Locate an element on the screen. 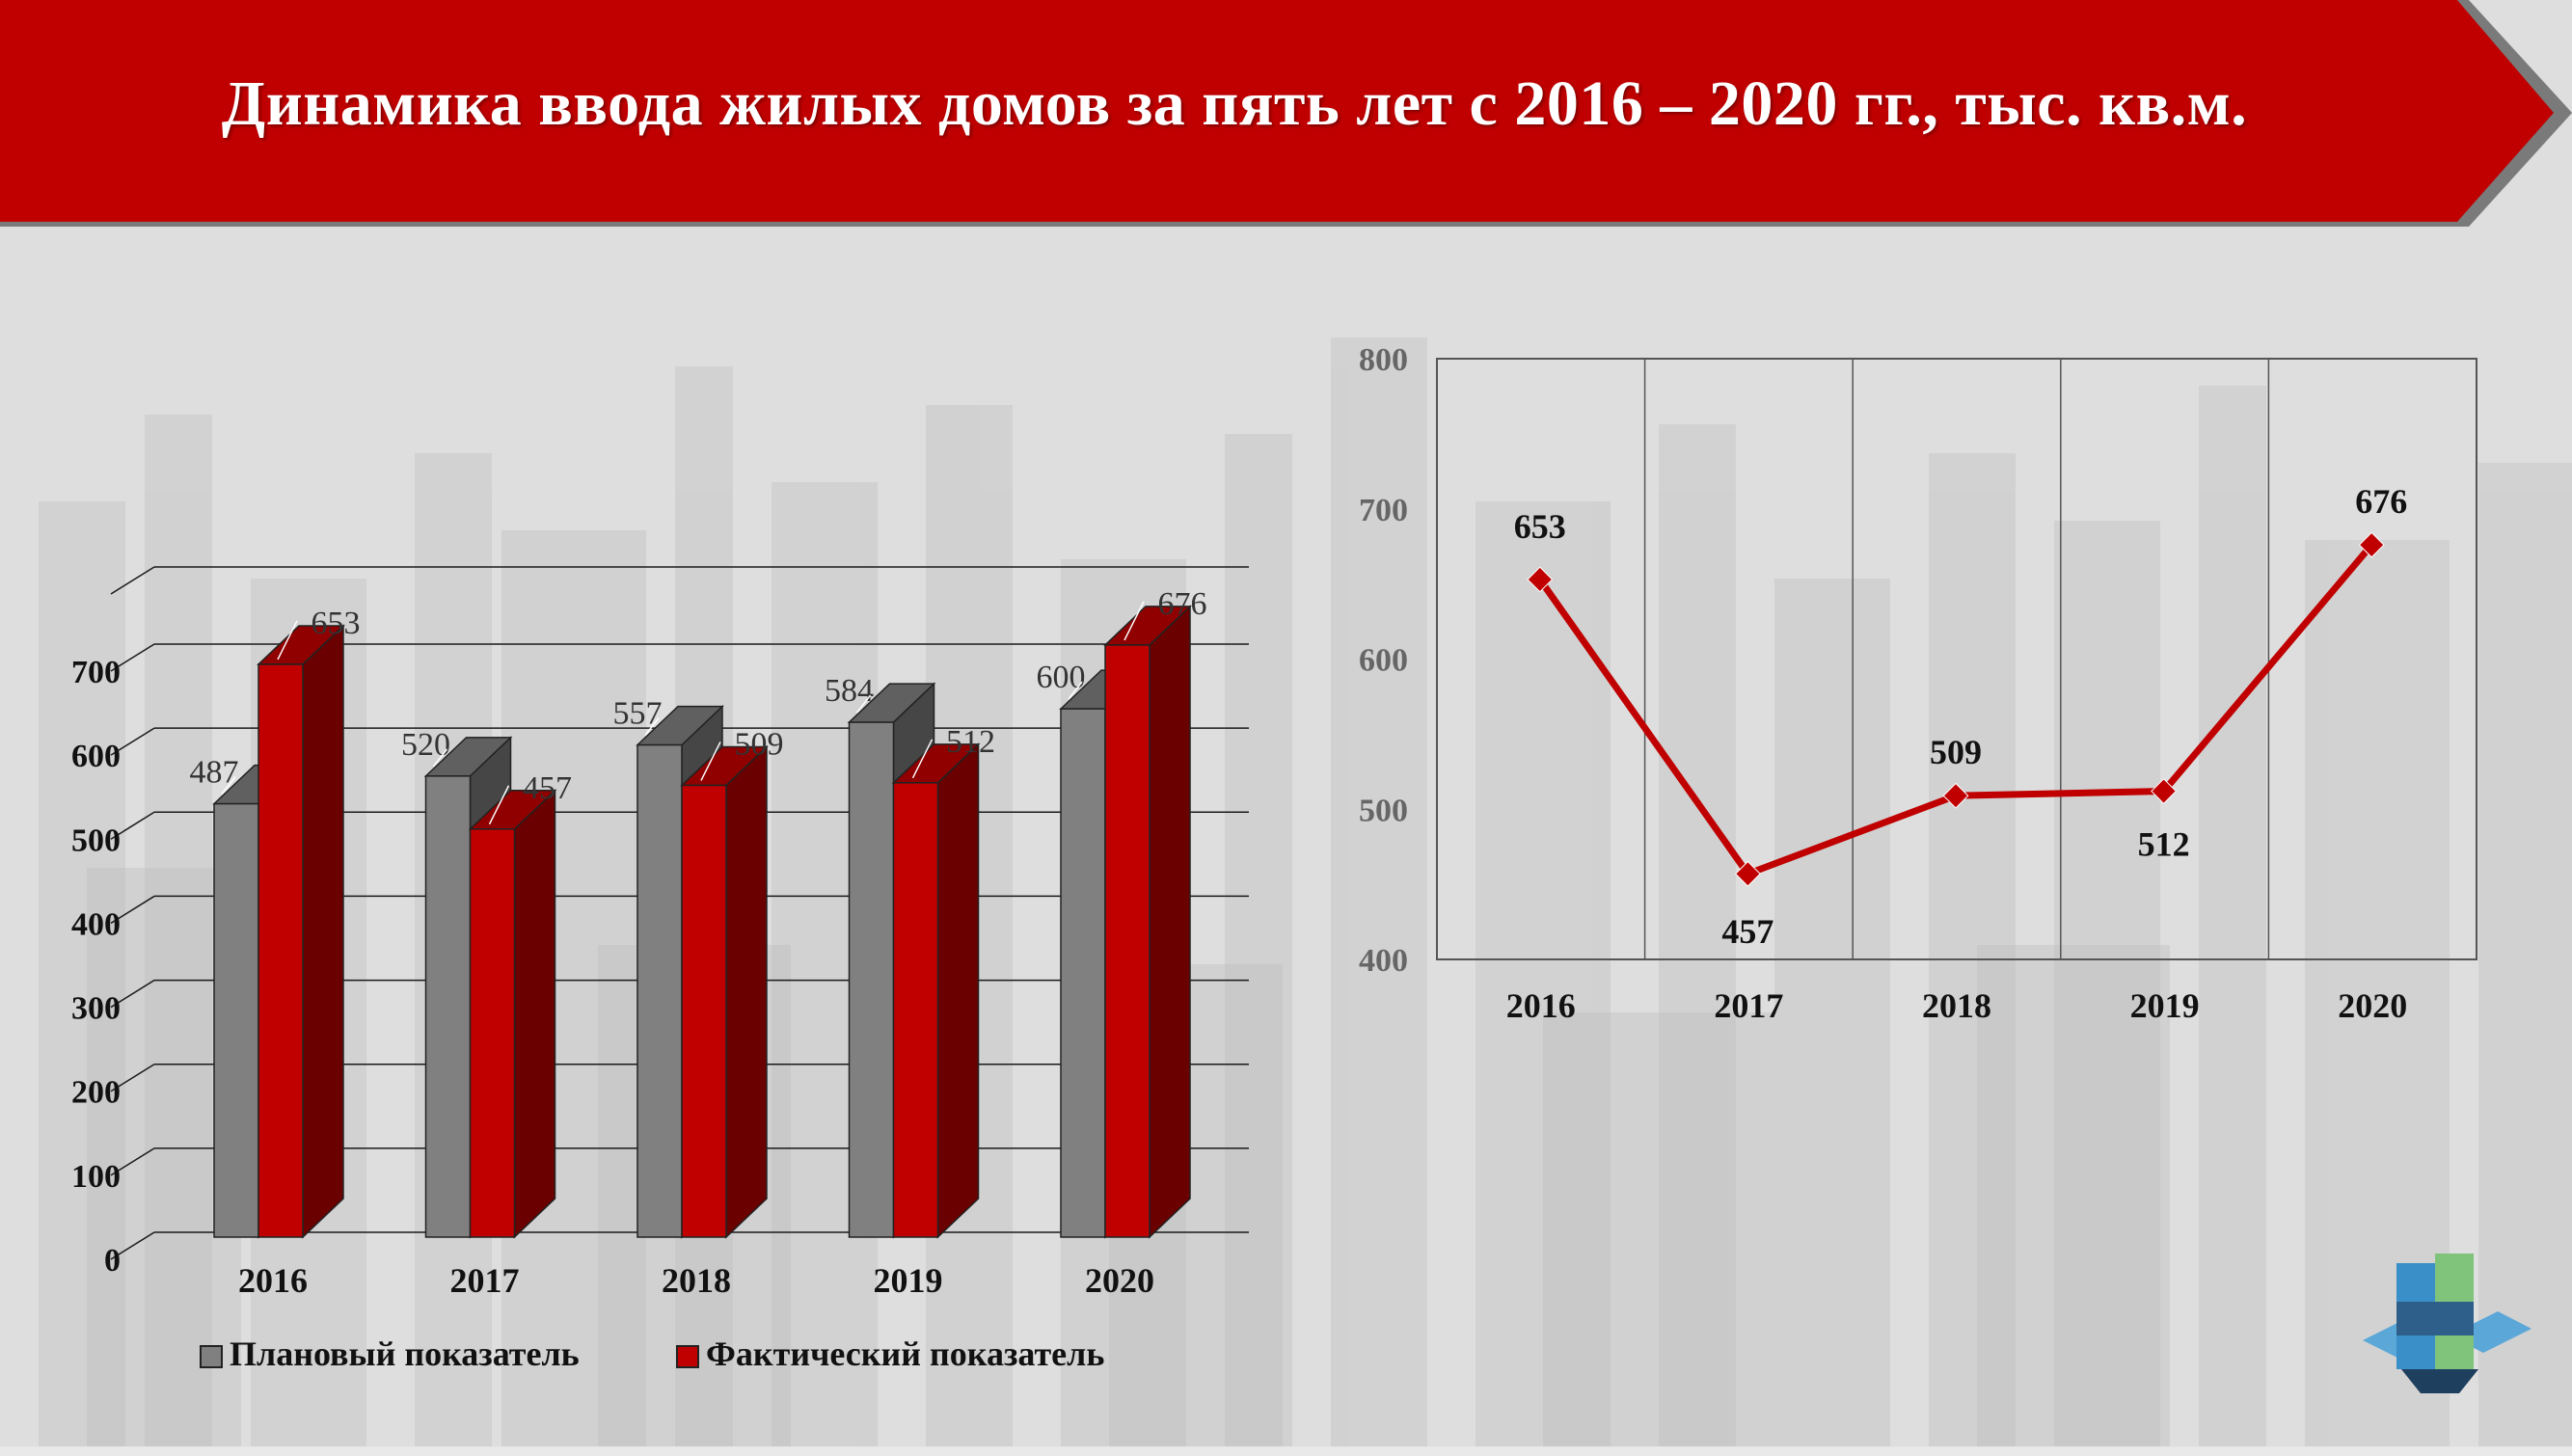 This screenshot has height=1456, width=2572. legend-swatch-plan is located at coordinates (211, 1356).